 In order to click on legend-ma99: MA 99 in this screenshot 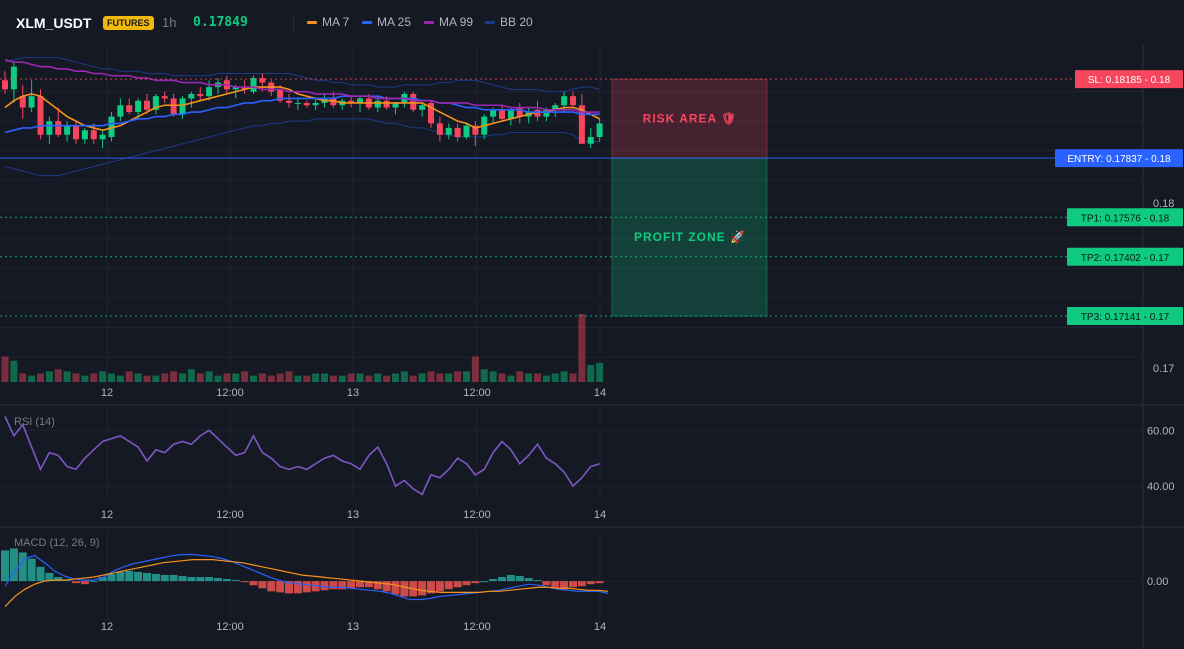, I will do `click(448, 22)`.